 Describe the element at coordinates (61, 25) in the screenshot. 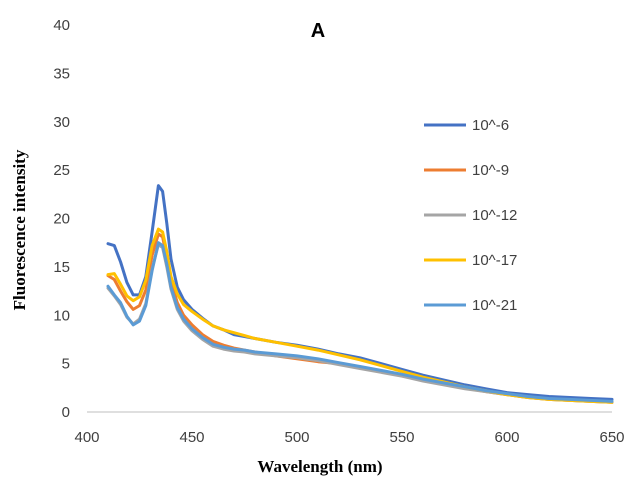

I see `y-tick-label: 40` at that location.